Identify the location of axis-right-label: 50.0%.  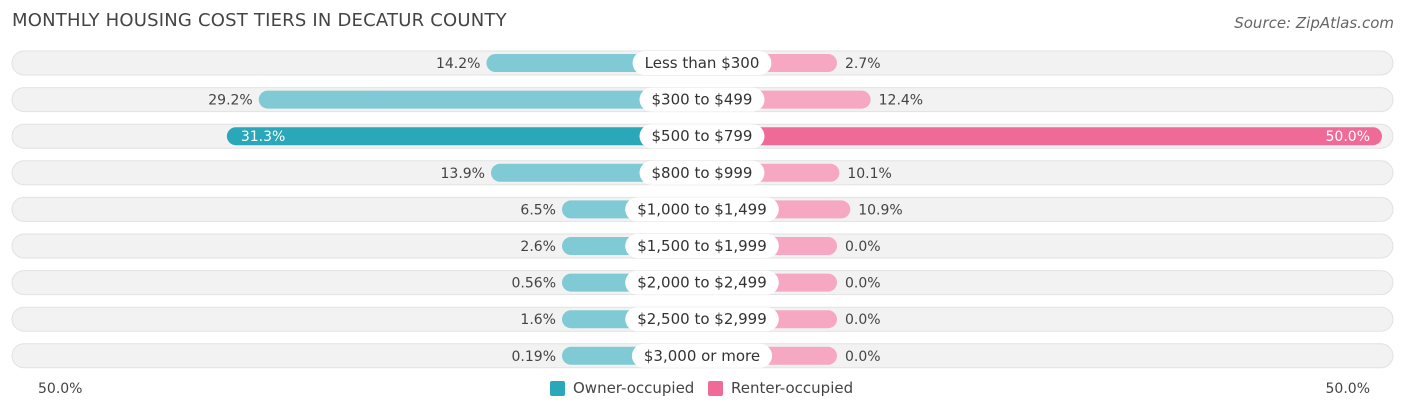
(1347, 389).